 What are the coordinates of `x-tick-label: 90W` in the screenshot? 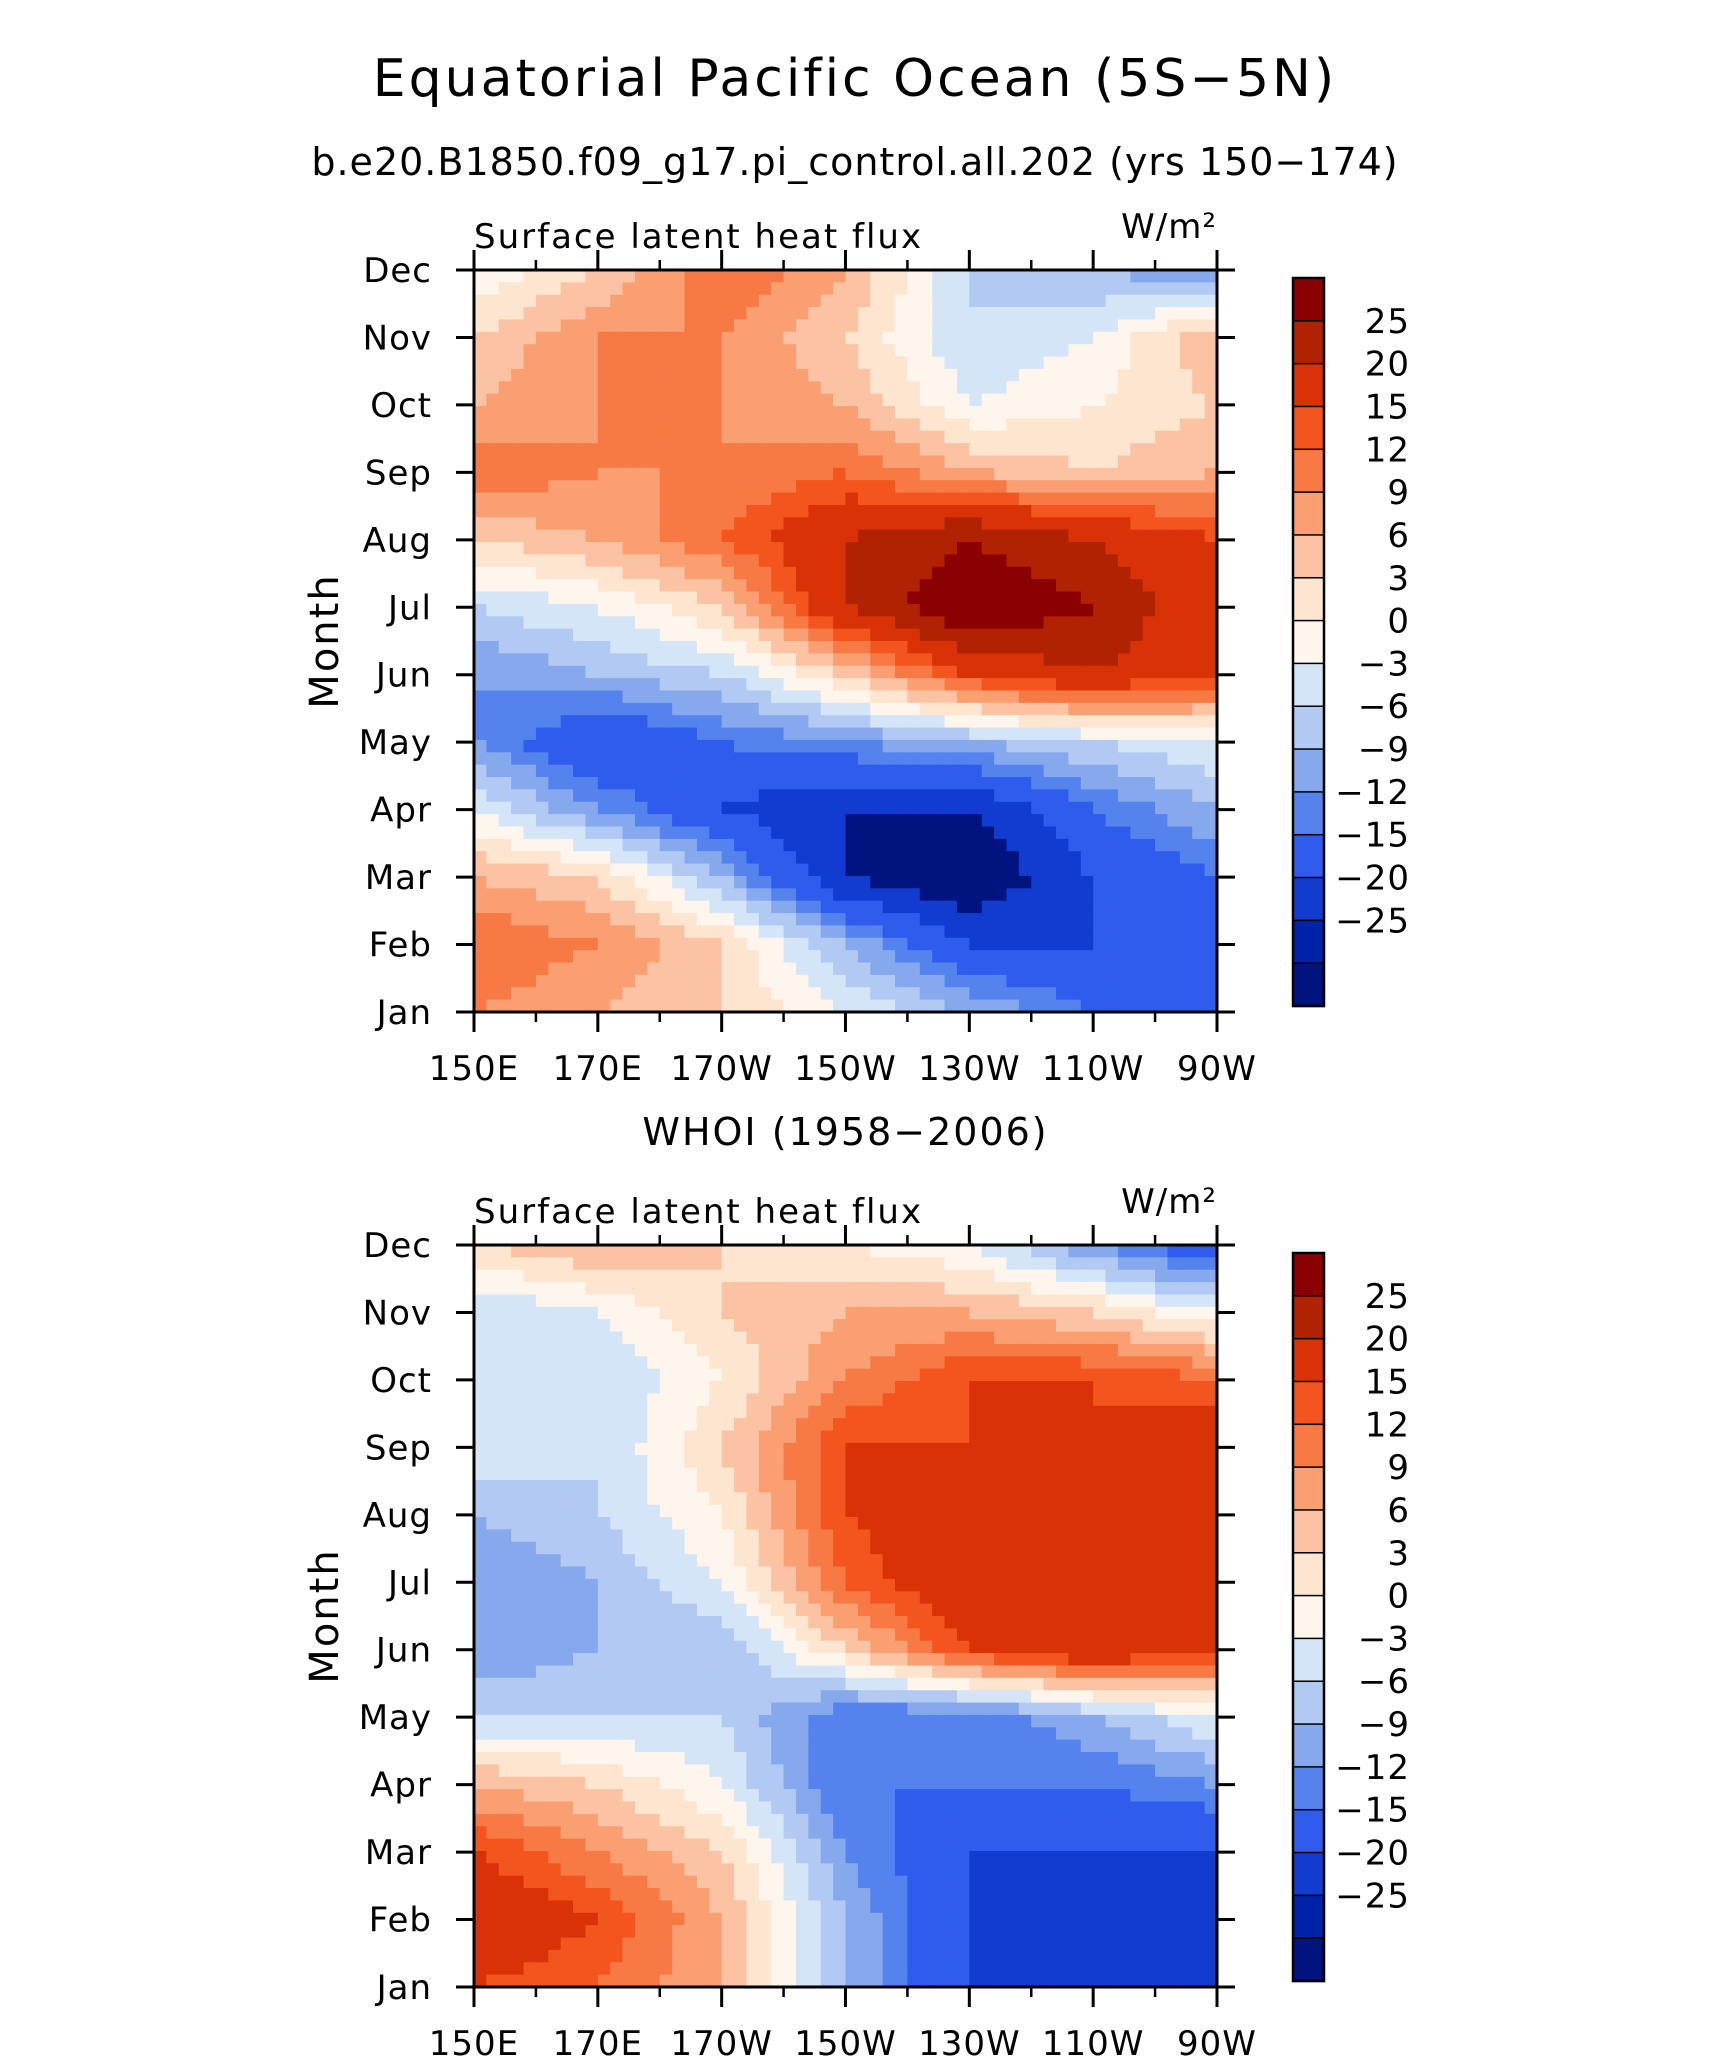 It's located at (1217, 1069).